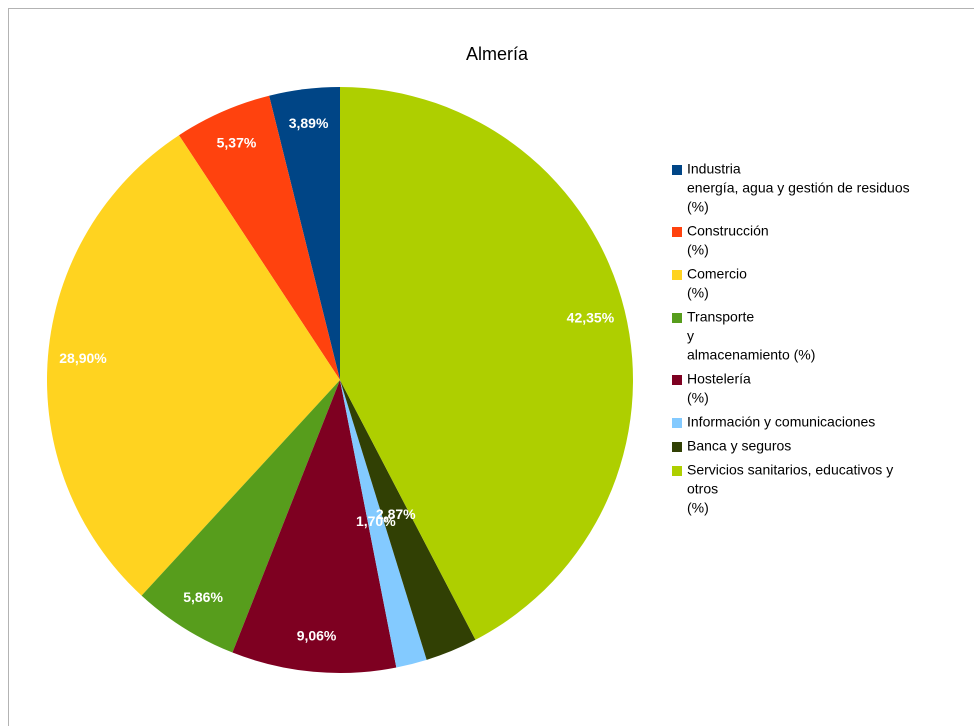 The height and width of the screenshot is (726, 974). Describe the element at coordinates (309, 123) in the screenshot. I see `data-label: 3,89%` at that location.